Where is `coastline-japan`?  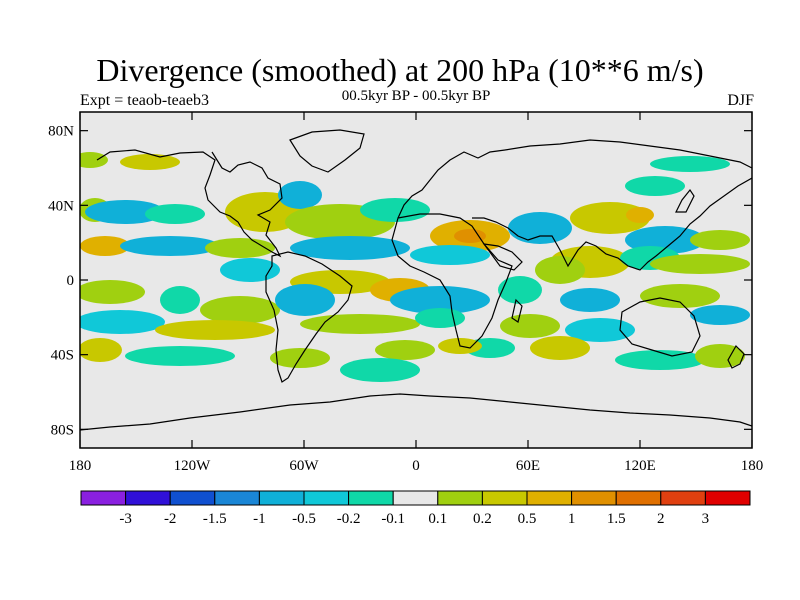 coastline-japan is located at coordinates (685, 200).